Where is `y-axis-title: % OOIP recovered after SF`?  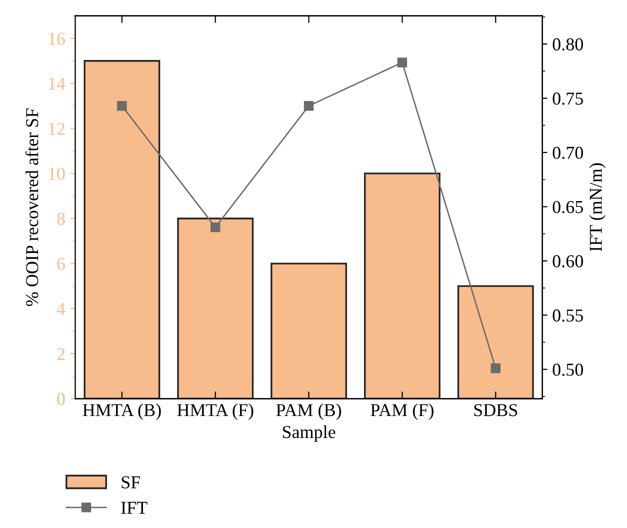
y-axis-title: % OOIP recovered after SF is located at coordinates (31, 207).